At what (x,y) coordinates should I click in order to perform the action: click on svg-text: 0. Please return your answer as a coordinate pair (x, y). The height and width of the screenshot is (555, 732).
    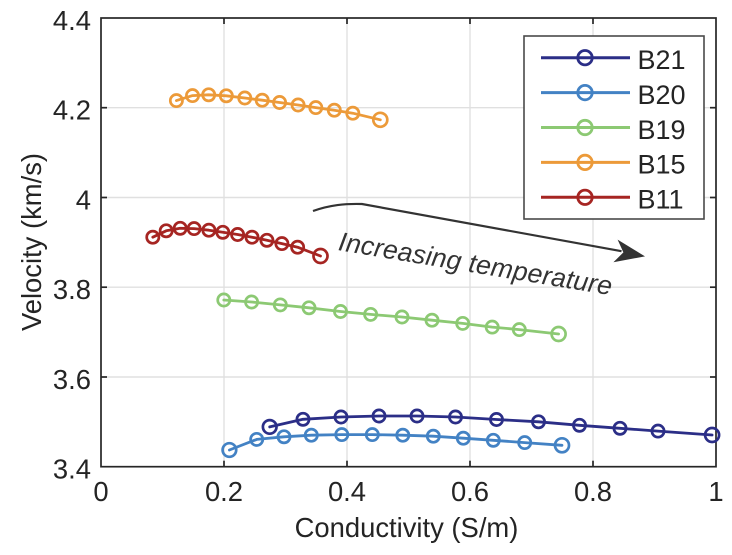
    Looking at the image, I should click on (100, 491).